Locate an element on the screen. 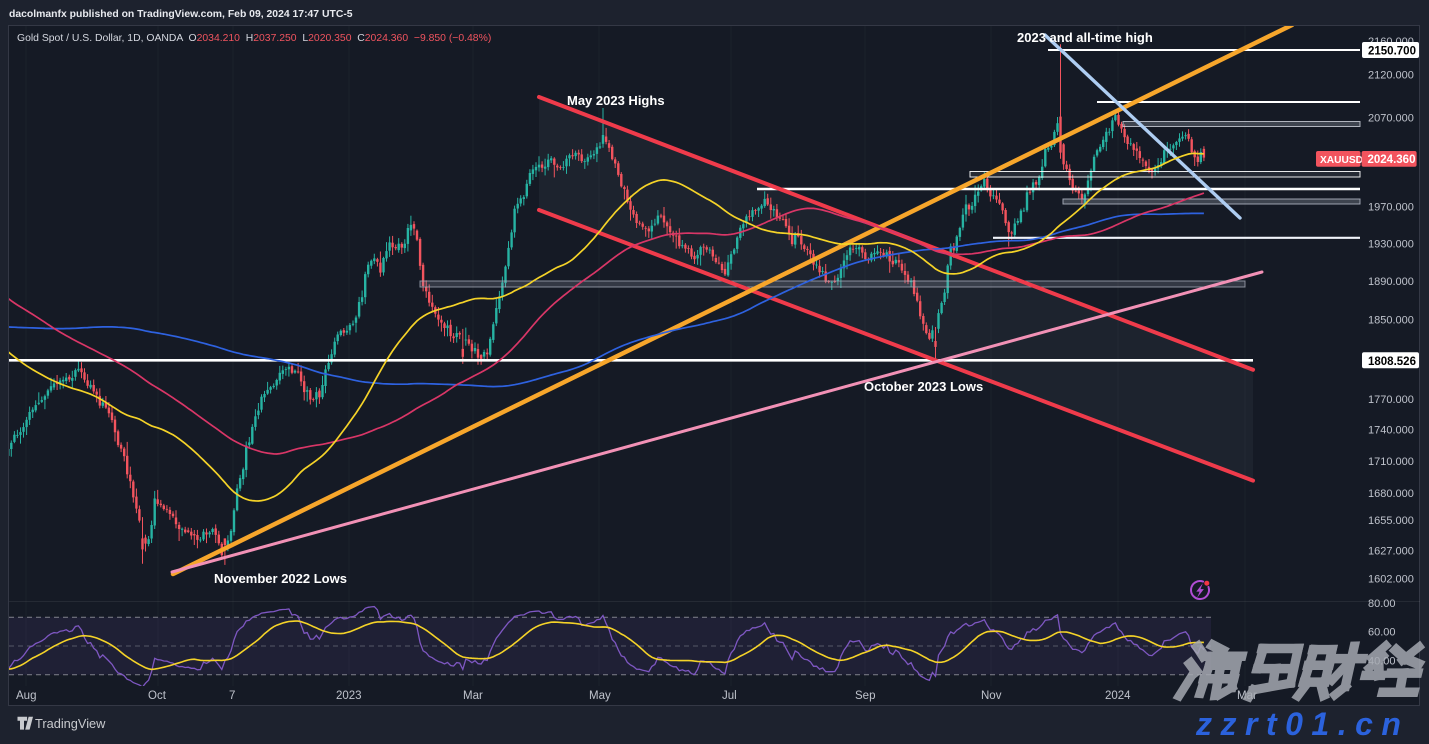 Image resolution: width=1429 pixels, height=744 pixels. svg-text: 1930.000 is located at coordinates (1391, 244).